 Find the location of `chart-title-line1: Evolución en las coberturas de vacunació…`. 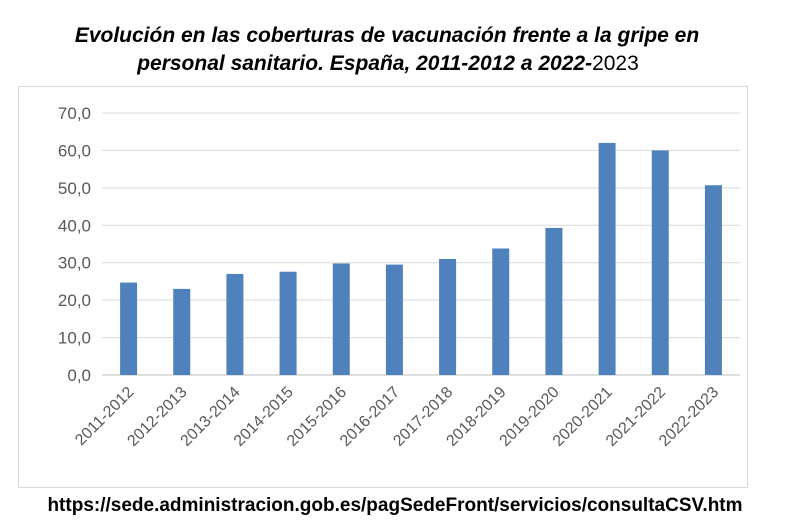

chart-title-line1: Evolución en las coberturas de vacunació… is located at coordinates (387, 35).